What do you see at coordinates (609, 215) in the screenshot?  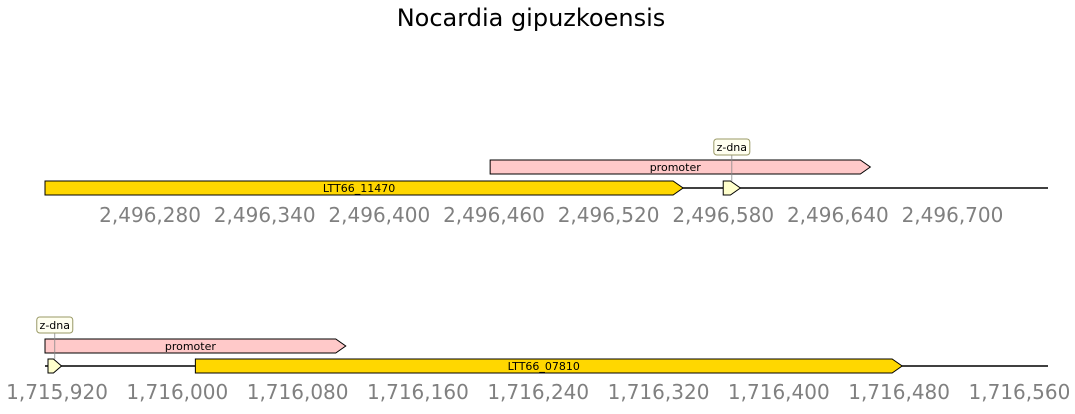 I see `tick-label: 2,496,520` at bounding box center [609, 215].